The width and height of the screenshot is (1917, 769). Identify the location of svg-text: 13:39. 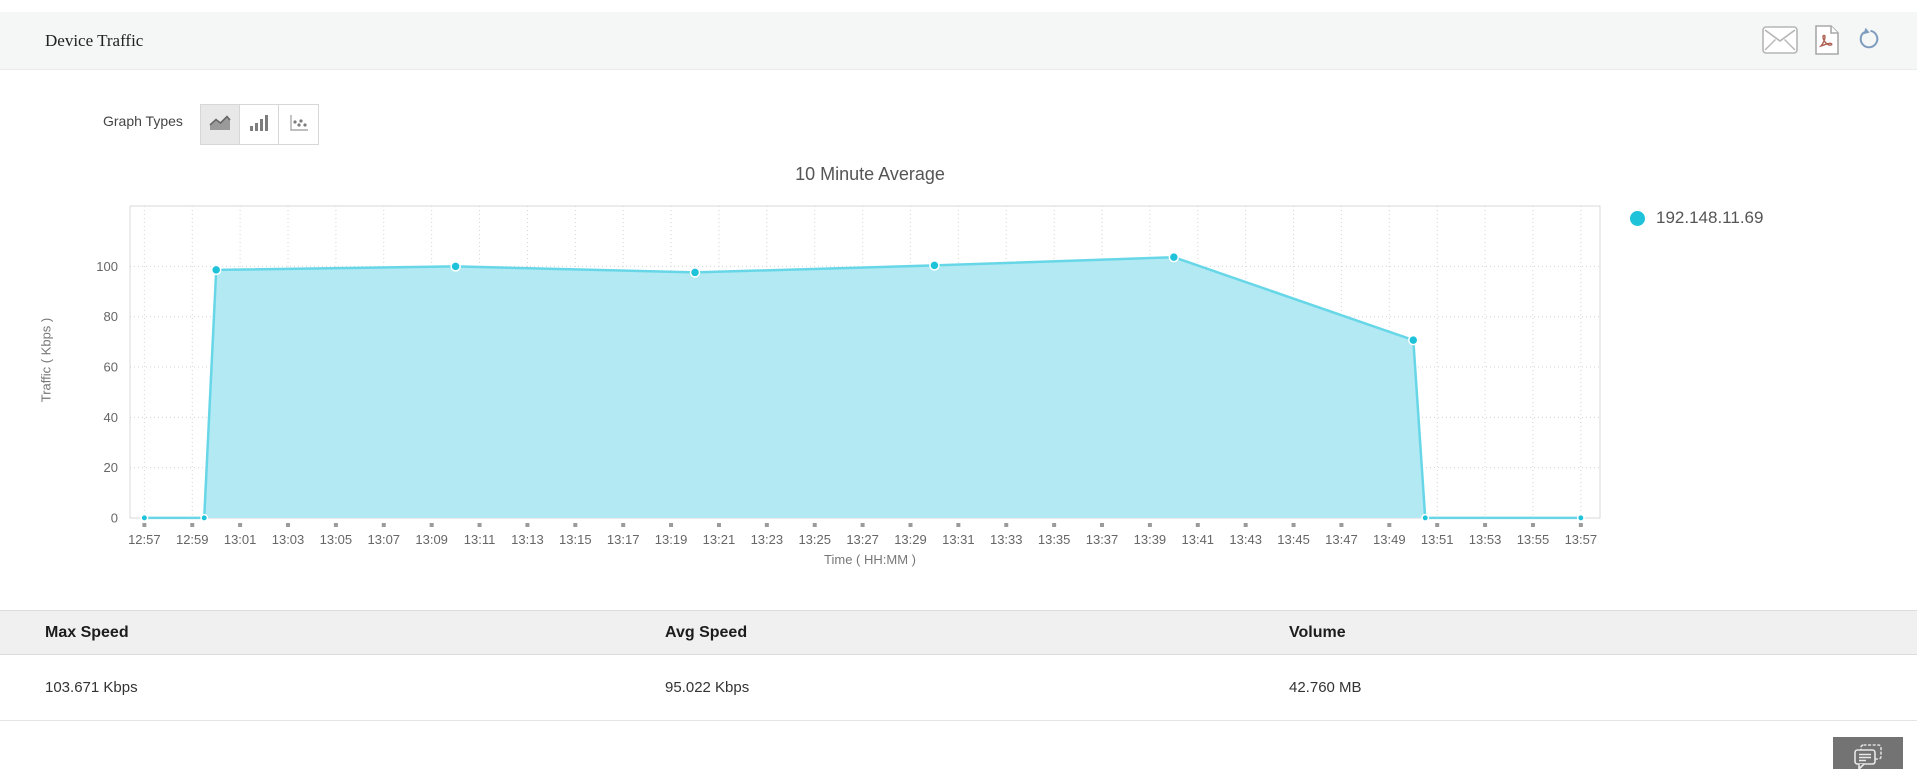
(1150, 539).